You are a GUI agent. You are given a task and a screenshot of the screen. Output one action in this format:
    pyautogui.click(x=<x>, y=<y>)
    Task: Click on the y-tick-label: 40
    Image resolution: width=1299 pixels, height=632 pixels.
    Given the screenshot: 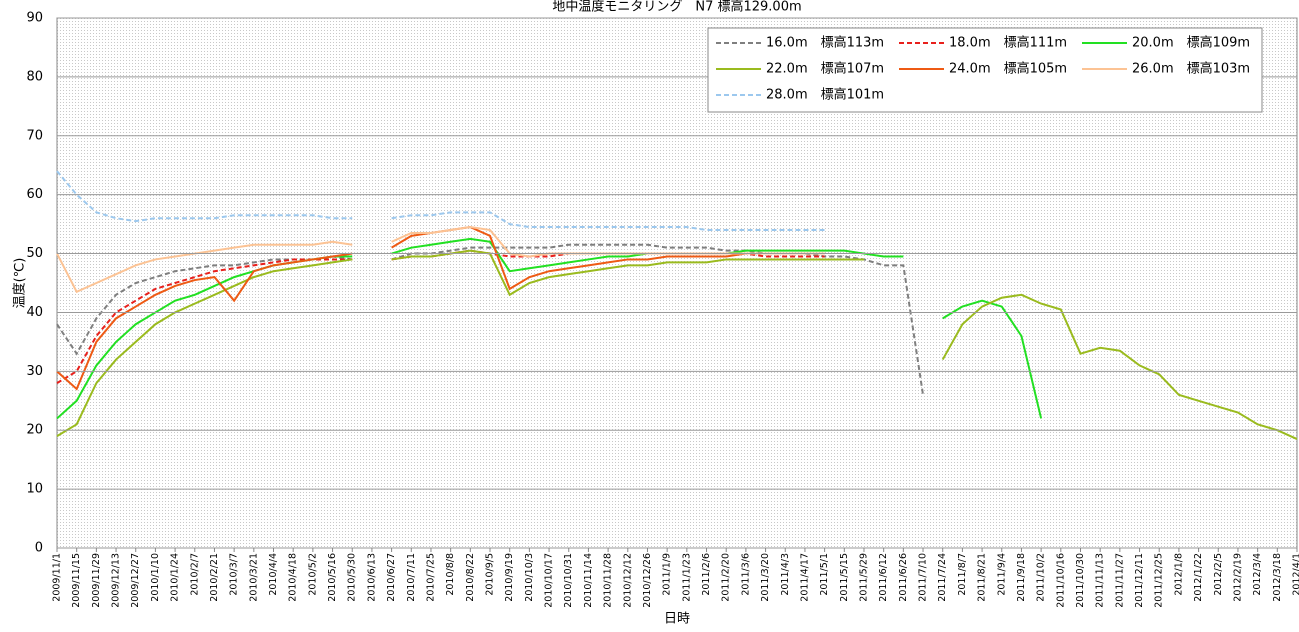 What is the action you would take?
    pyautogui.click(x=34, y=312)
    